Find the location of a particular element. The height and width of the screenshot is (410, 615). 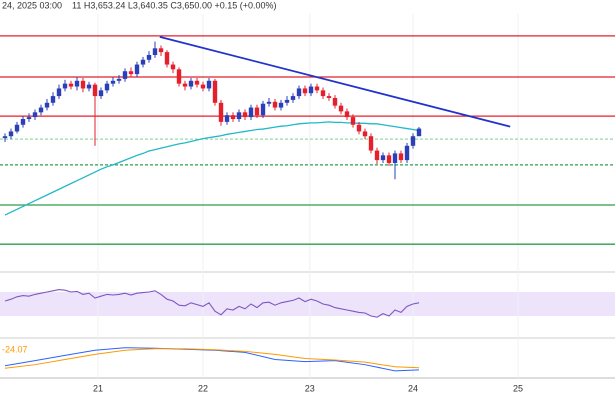

macd-readout: -24.07 is located at coordinates (15, 349).